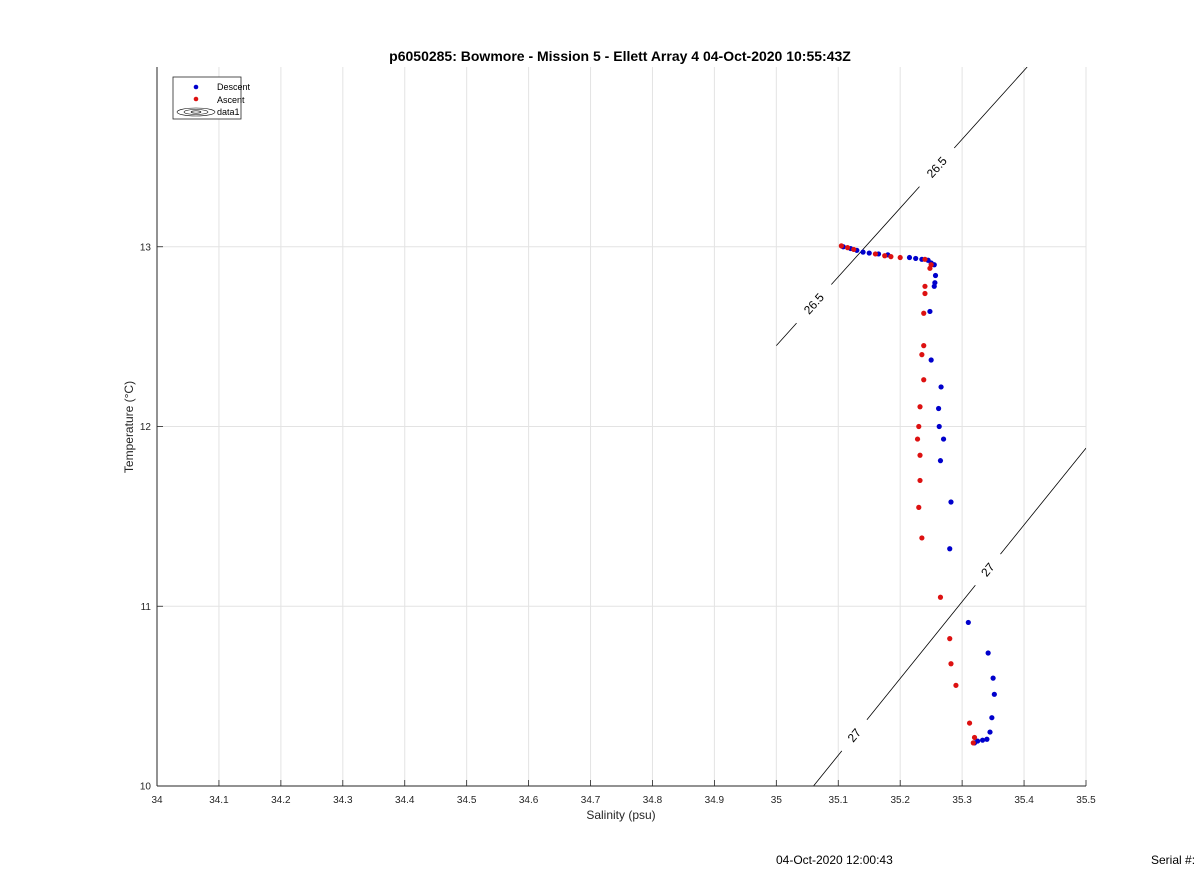  What do you see at coordinates (1086, 800) in the screenshot?
I see `x-tick-label: 35.5` at bounding box center [1086, 800].